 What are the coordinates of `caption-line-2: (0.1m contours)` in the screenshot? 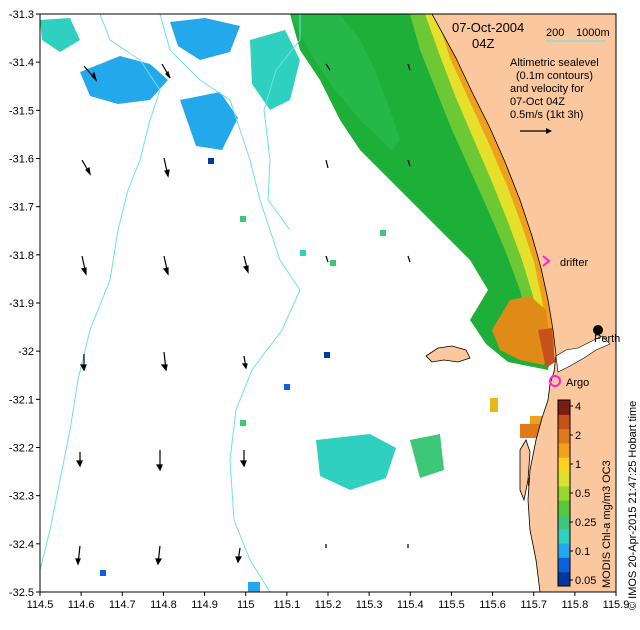 It's located at (554, 76).